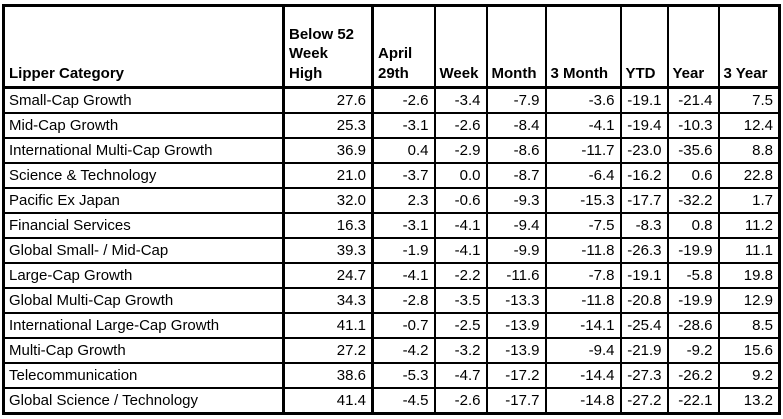 The image size is (783, 419). Describe the element at coordinates (644, 225) in the screenshot. I see `value-cell: -8.3` at that location.